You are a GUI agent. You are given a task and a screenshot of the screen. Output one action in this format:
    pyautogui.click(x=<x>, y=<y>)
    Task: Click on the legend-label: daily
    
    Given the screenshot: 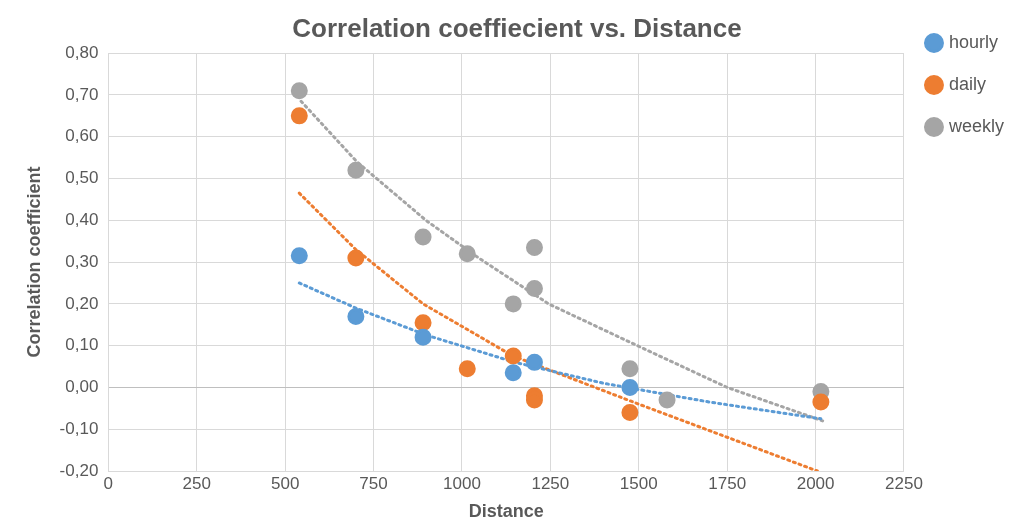 What is the action you would take?
    pyautogui.click(x=967, y=83)
    